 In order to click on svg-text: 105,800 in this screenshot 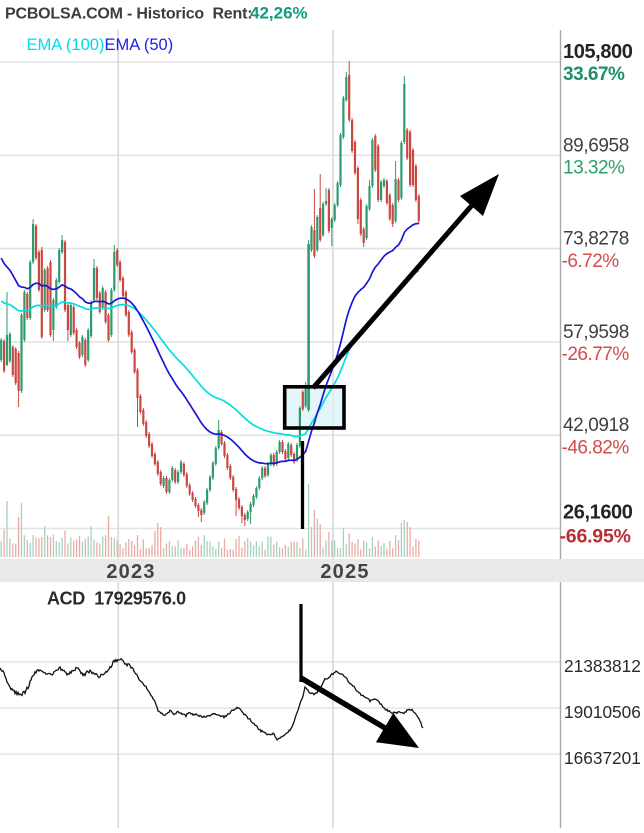, I will do `click(598, 52)`.